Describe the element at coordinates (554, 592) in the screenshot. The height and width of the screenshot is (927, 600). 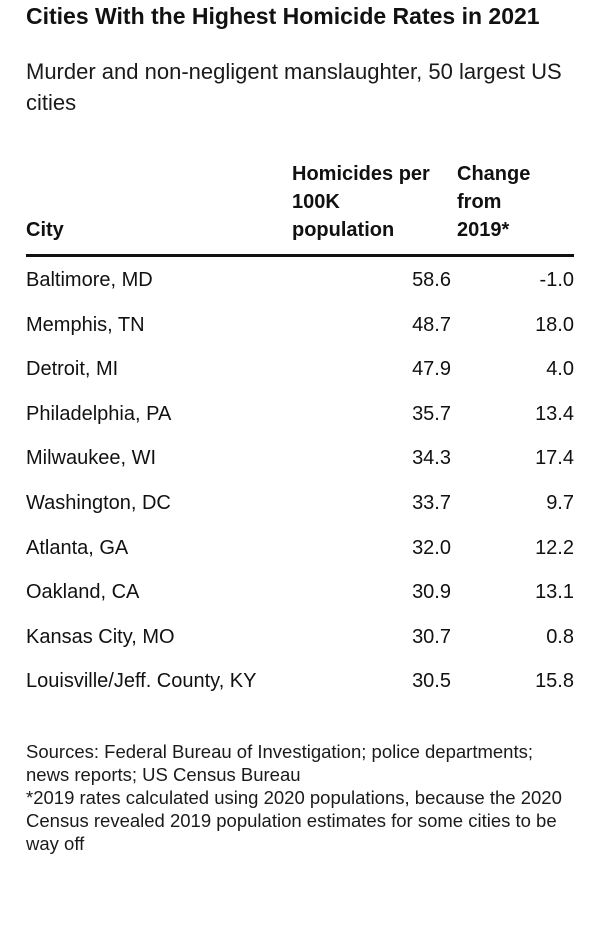
I see `cell-change: 13.1` at that location.